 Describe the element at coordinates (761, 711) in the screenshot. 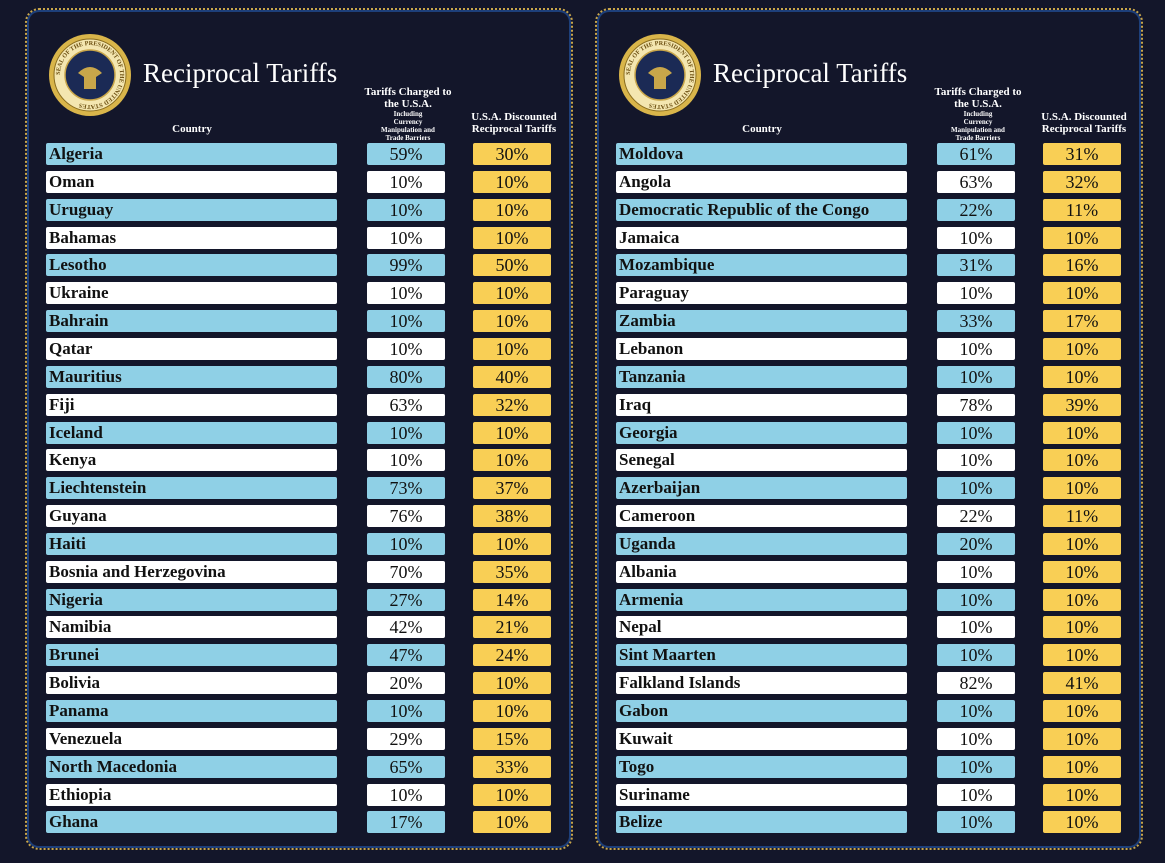

I see `country-cell: Gabon` at that location.